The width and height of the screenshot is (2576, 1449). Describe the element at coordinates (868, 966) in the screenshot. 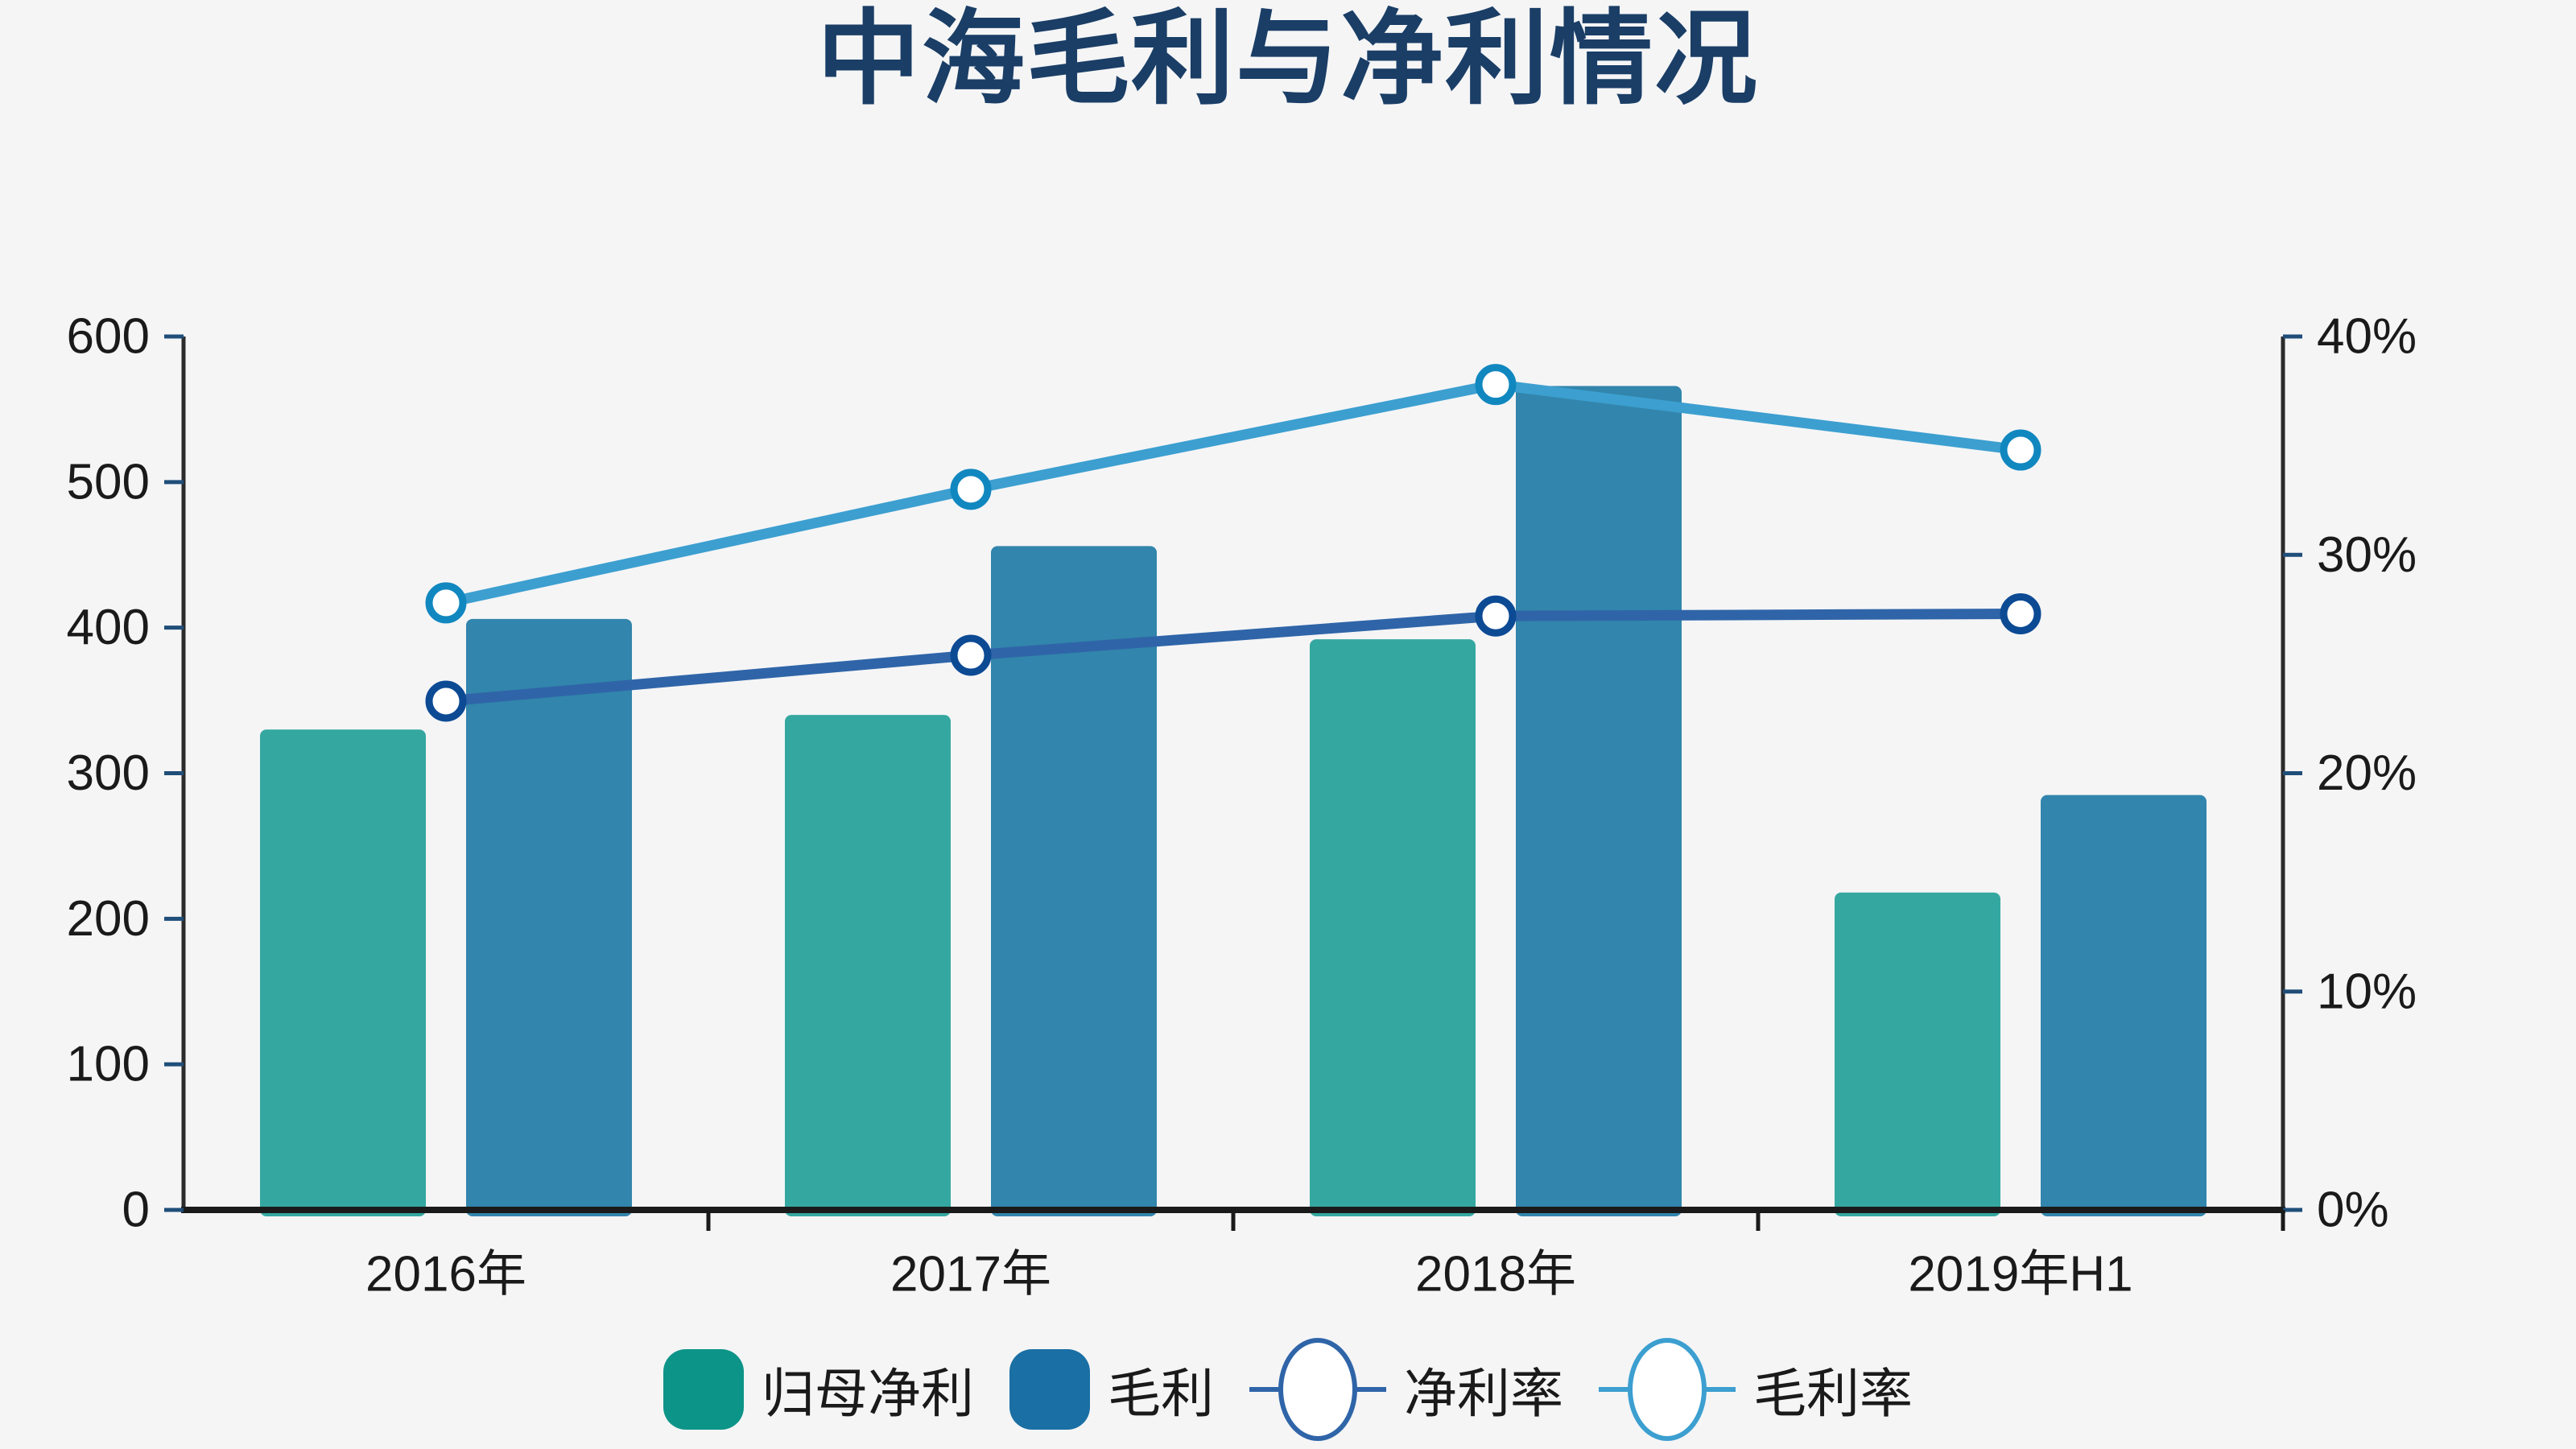

I see `bar-net-profit-2017年` at that location.